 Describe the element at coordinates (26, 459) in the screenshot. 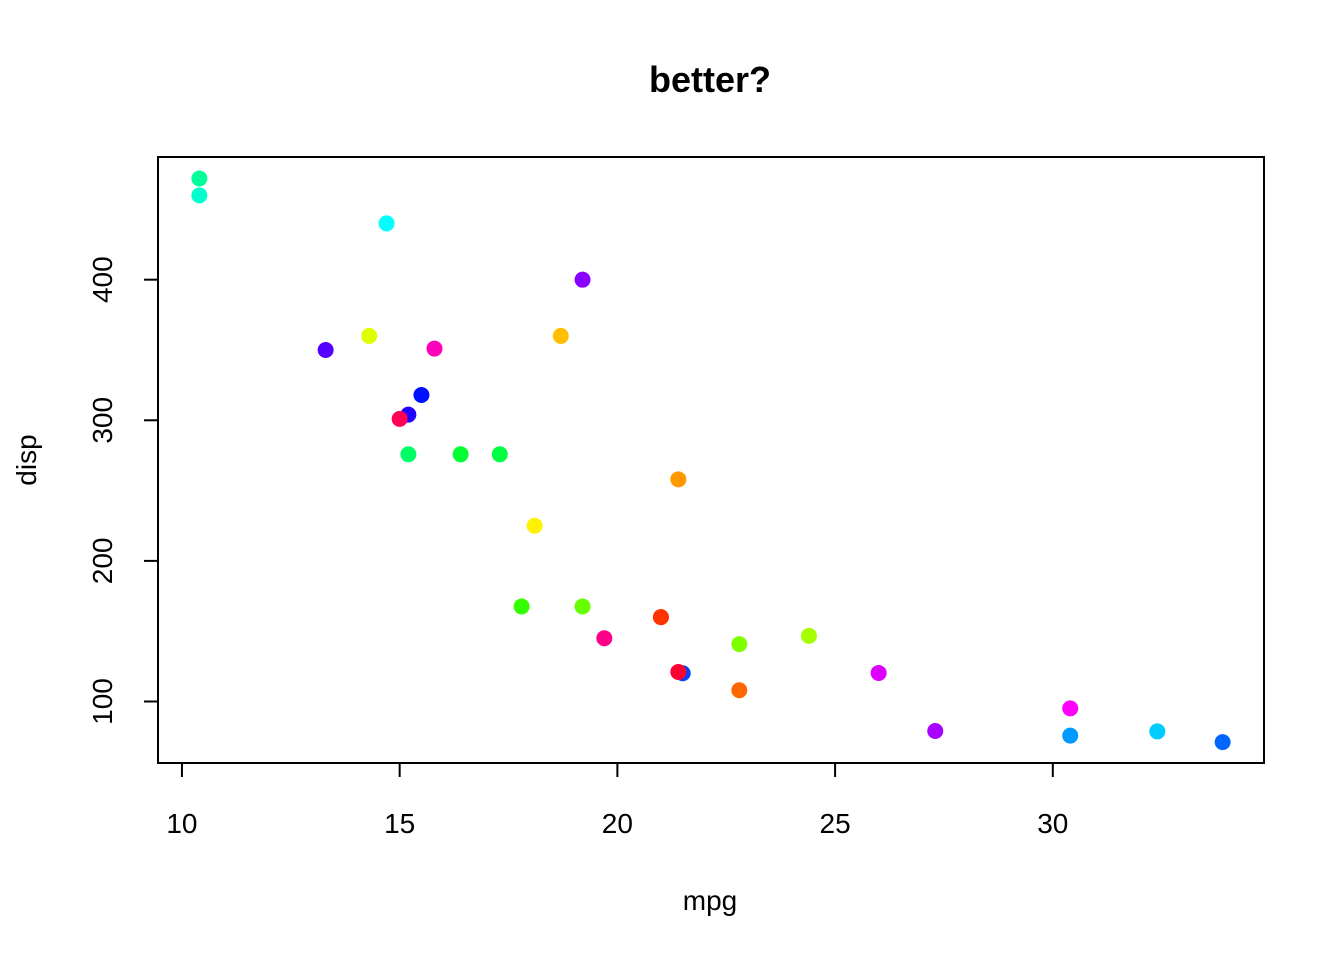

I see `y-axis-label: disp` at that location.